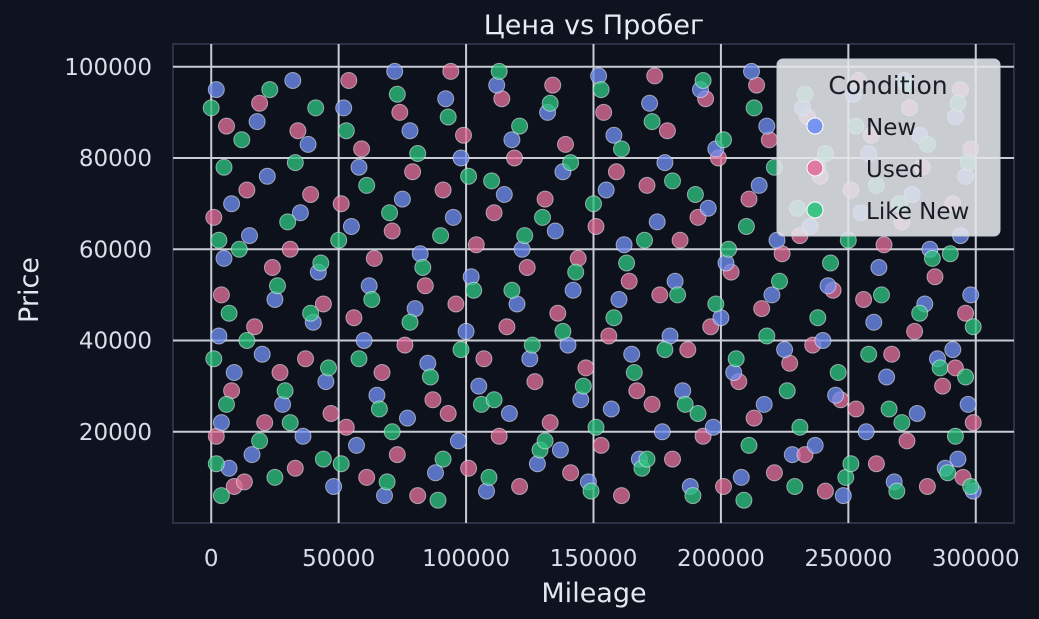 Image resolution: width=1039 pixels, height=619 pixels. What do you see at coordinates (594, 559) in the screenshot?
I see `x-tick-label: 150000` at bounding box center [594, 559].